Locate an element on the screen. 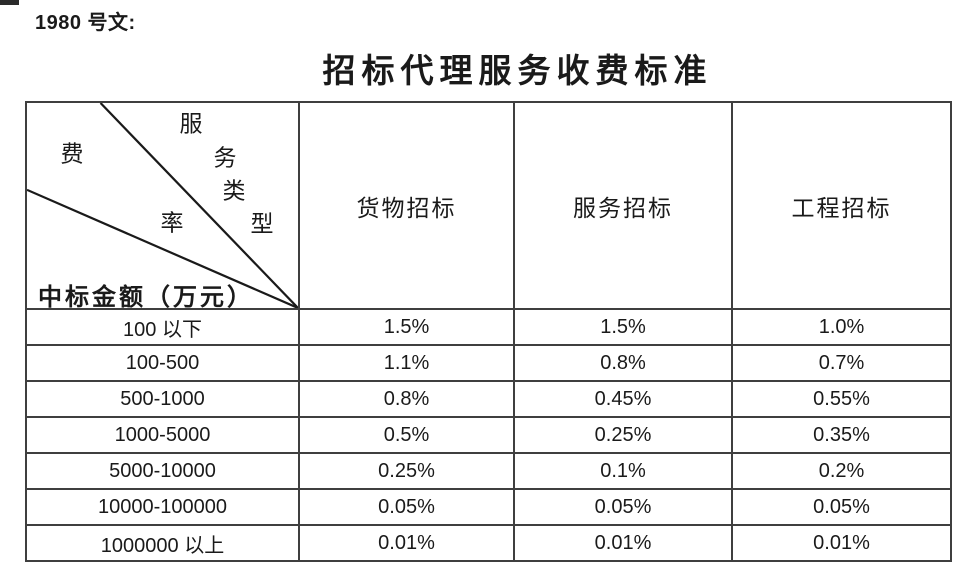  fee-rate-cell-services: 1.5% is located at coordinates (623, 327).